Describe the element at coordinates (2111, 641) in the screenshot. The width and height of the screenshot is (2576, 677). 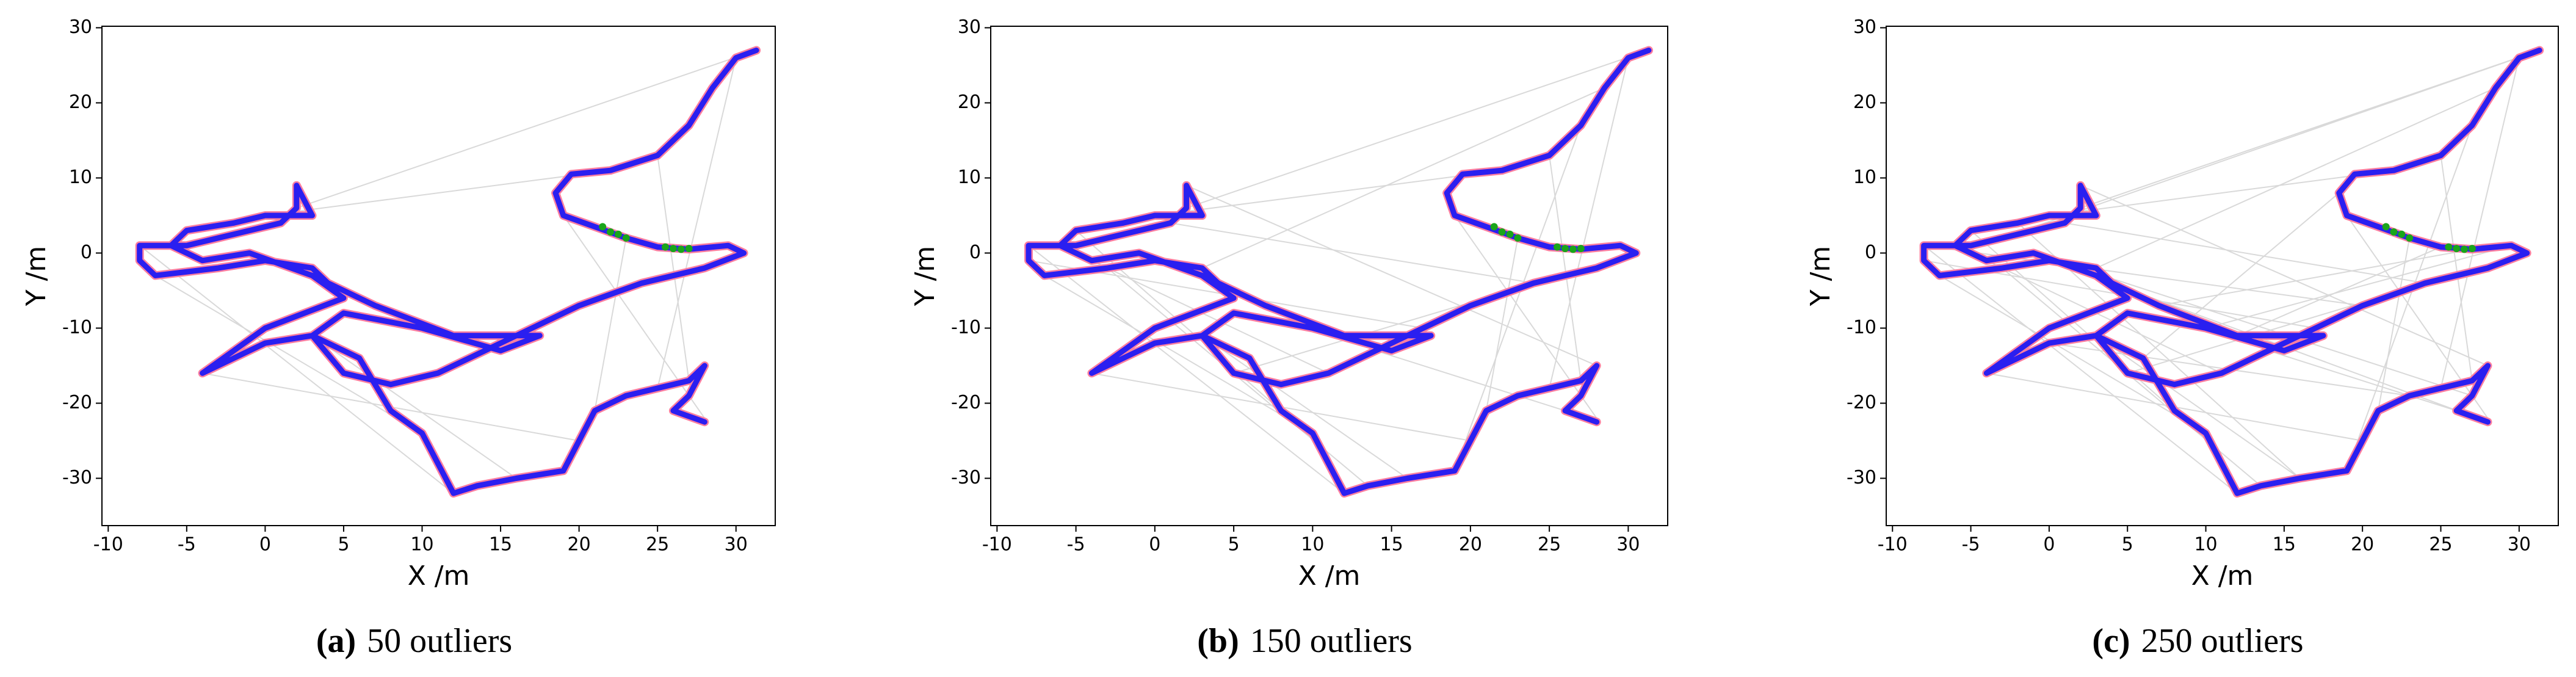
I see `caption-tag: (c)` at that location.